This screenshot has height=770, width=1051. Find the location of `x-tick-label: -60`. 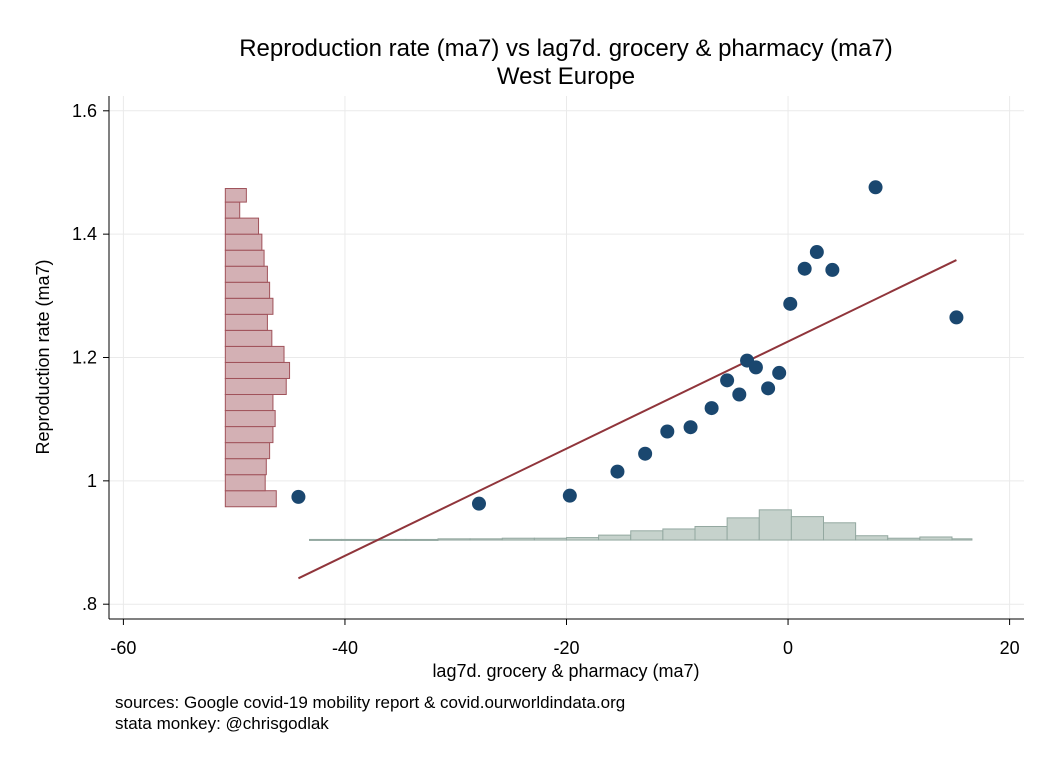

x-tick-label: -60 is located at coordinates (123, 648).